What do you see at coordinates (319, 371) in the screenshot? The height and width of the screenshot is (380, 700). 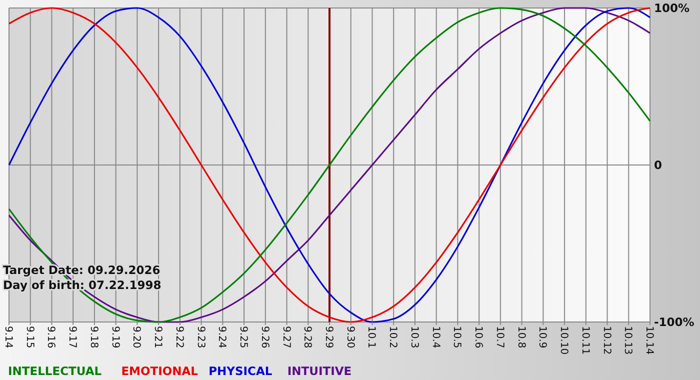 I see `text: INTUITIVE` at bounding box center [319, 371].